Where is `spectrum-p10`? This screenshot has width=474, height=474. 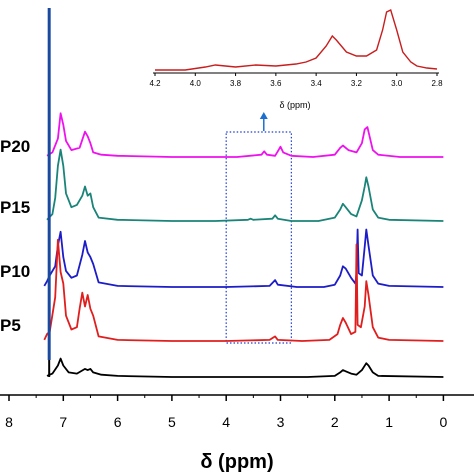
spectrum-p10 is located at coordinates (243, 258).